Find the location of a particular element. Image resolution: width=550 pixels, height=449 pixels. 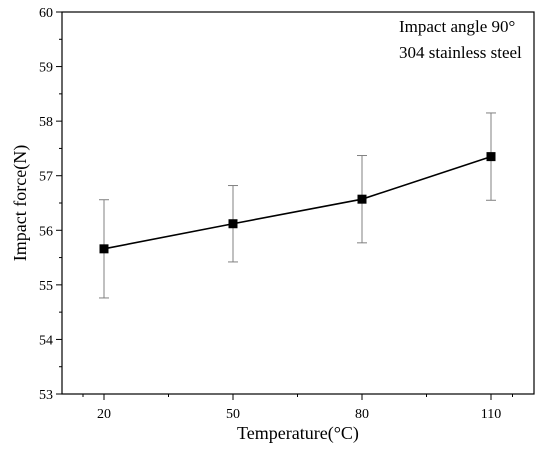

y-tick-label: 58 is located at coordinates (46, 122).